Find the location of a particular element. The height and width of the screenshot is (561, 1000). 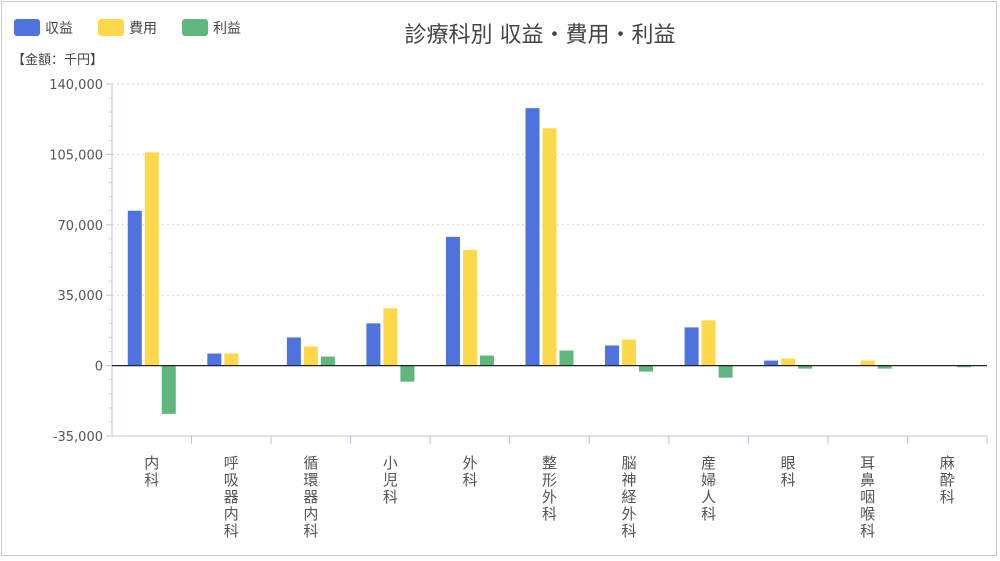

y-tick-label: 70,000 is located at coordinates (81, 226).